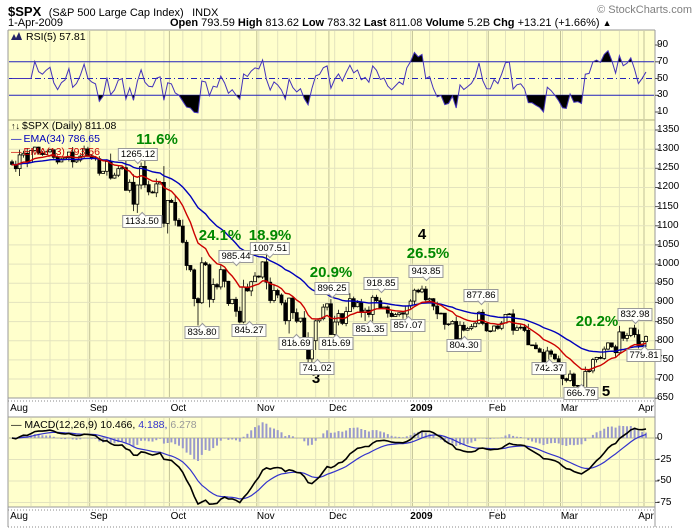 This screenshot has width=700, height=530. I want to click on percent-annotation: 20.9%, so click(331, 272).